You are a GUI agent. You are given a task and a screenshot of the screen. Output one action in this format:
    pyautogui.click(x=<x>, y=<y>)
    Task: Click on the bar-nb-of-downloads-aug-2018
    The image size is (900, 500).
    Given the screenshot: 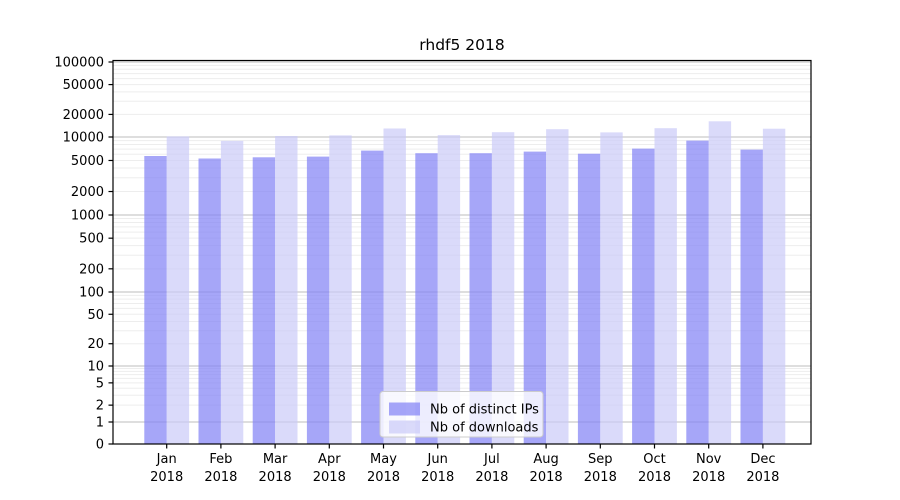 What is the action you would take?
    pyautogui.click(x=557, y=286)
    